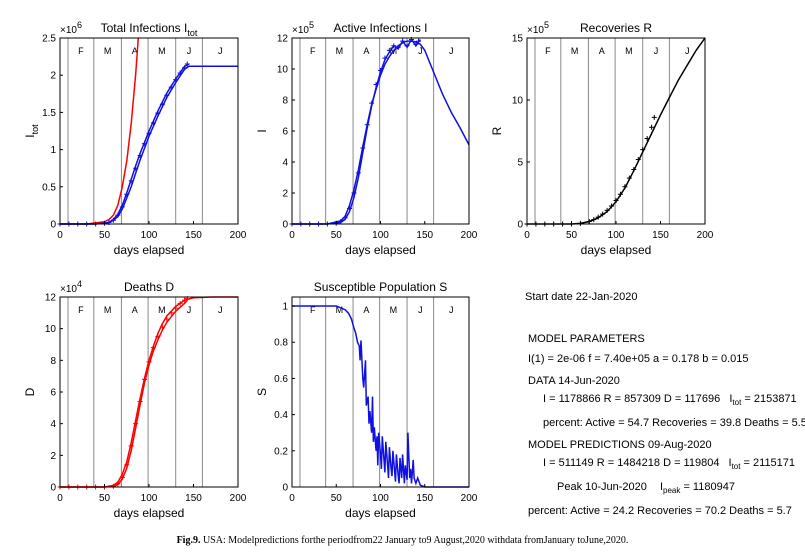  I want to click on y-tick-label: 0.5, so click(49, 187).